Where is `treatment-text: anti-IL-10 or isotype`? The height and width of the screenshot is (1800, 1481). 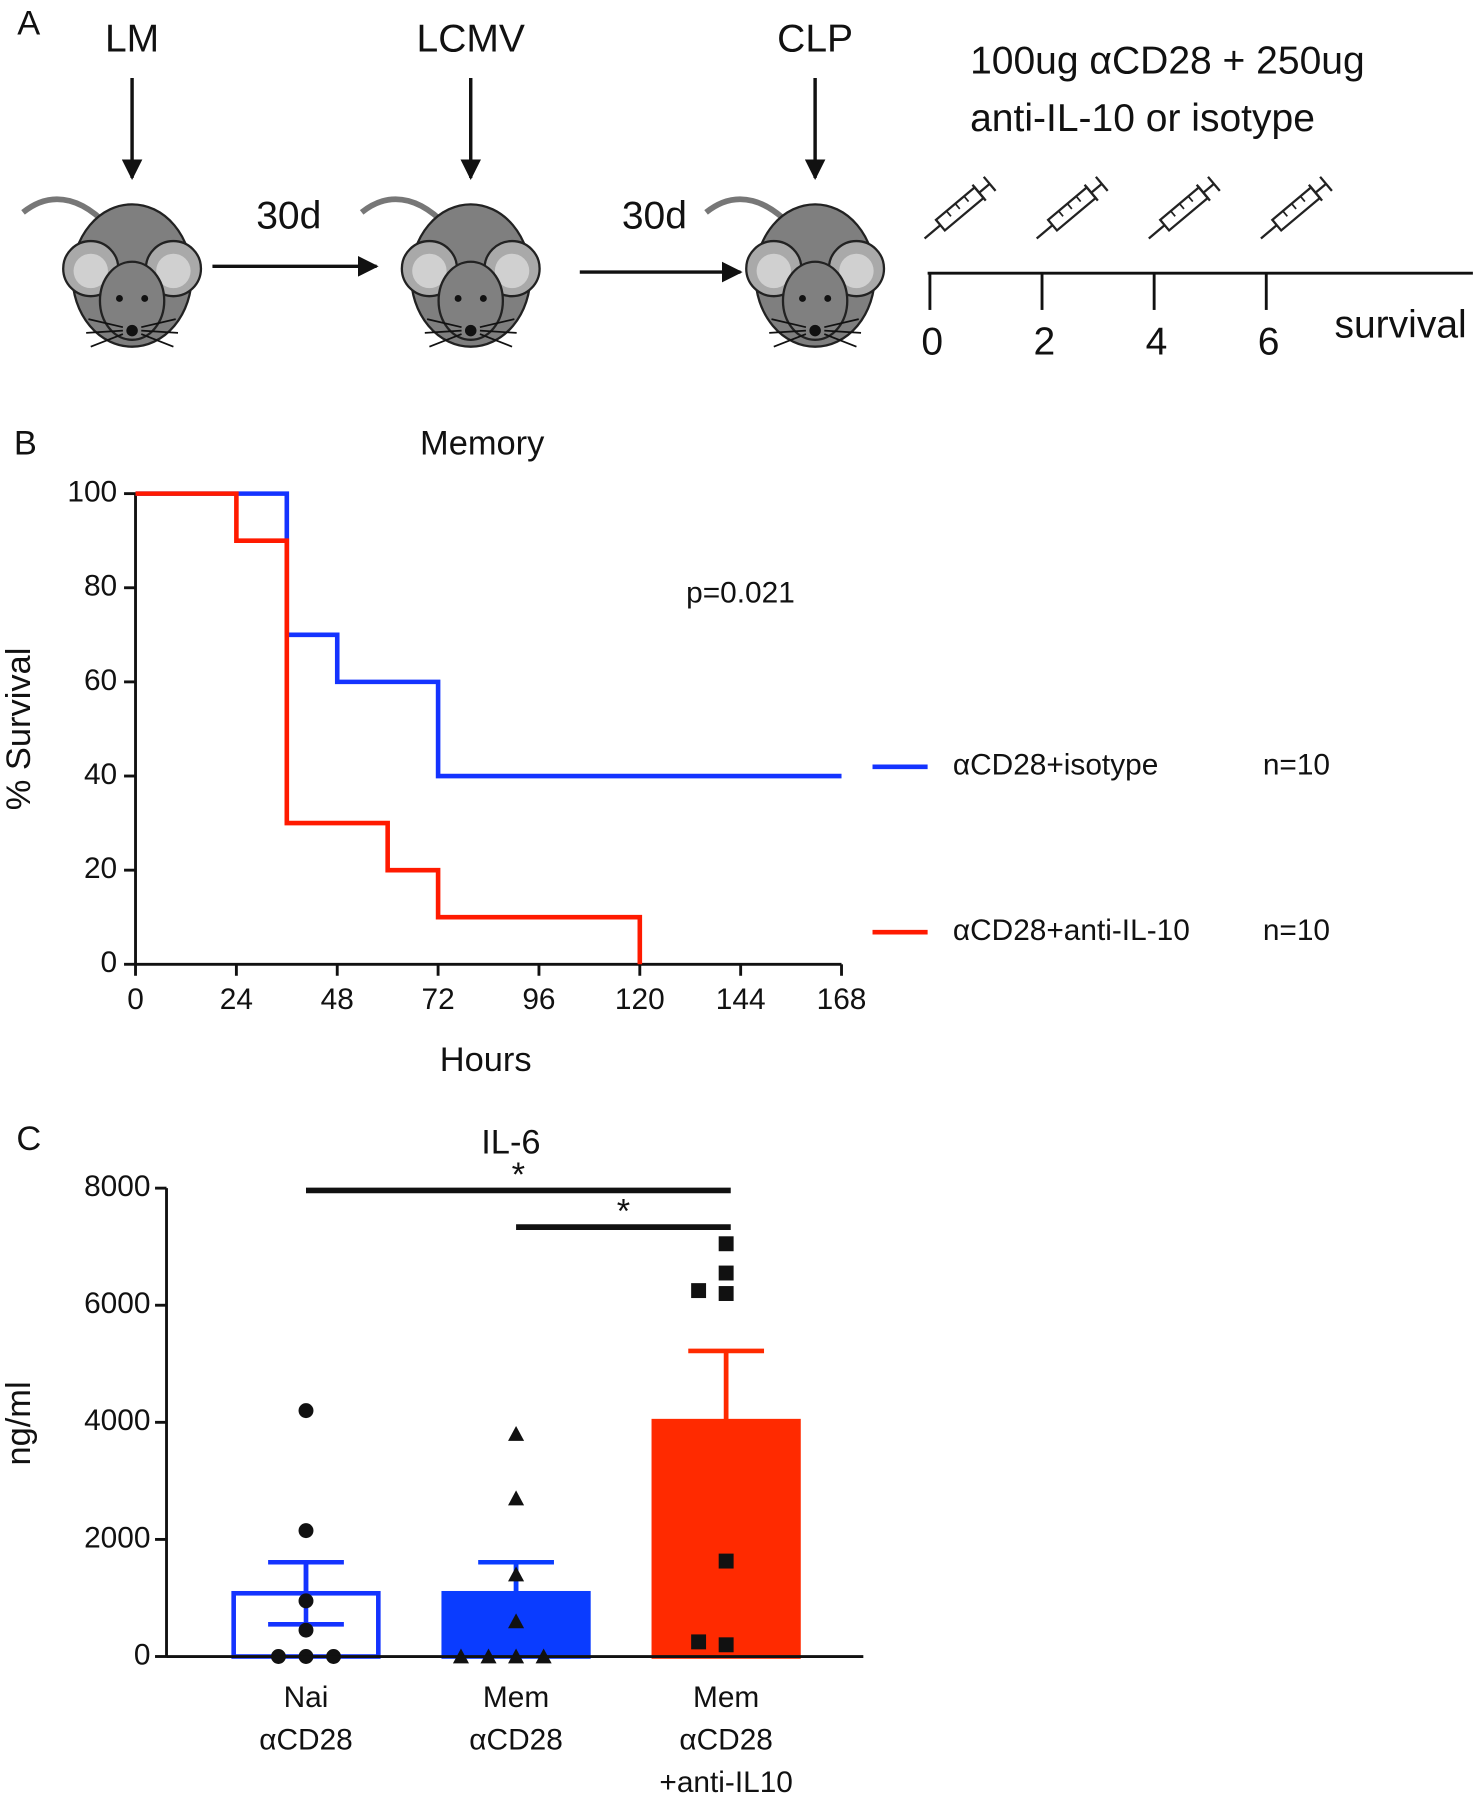
treatment-text: anti-IL-10 or isotype is located at coordinates (1142, 118).